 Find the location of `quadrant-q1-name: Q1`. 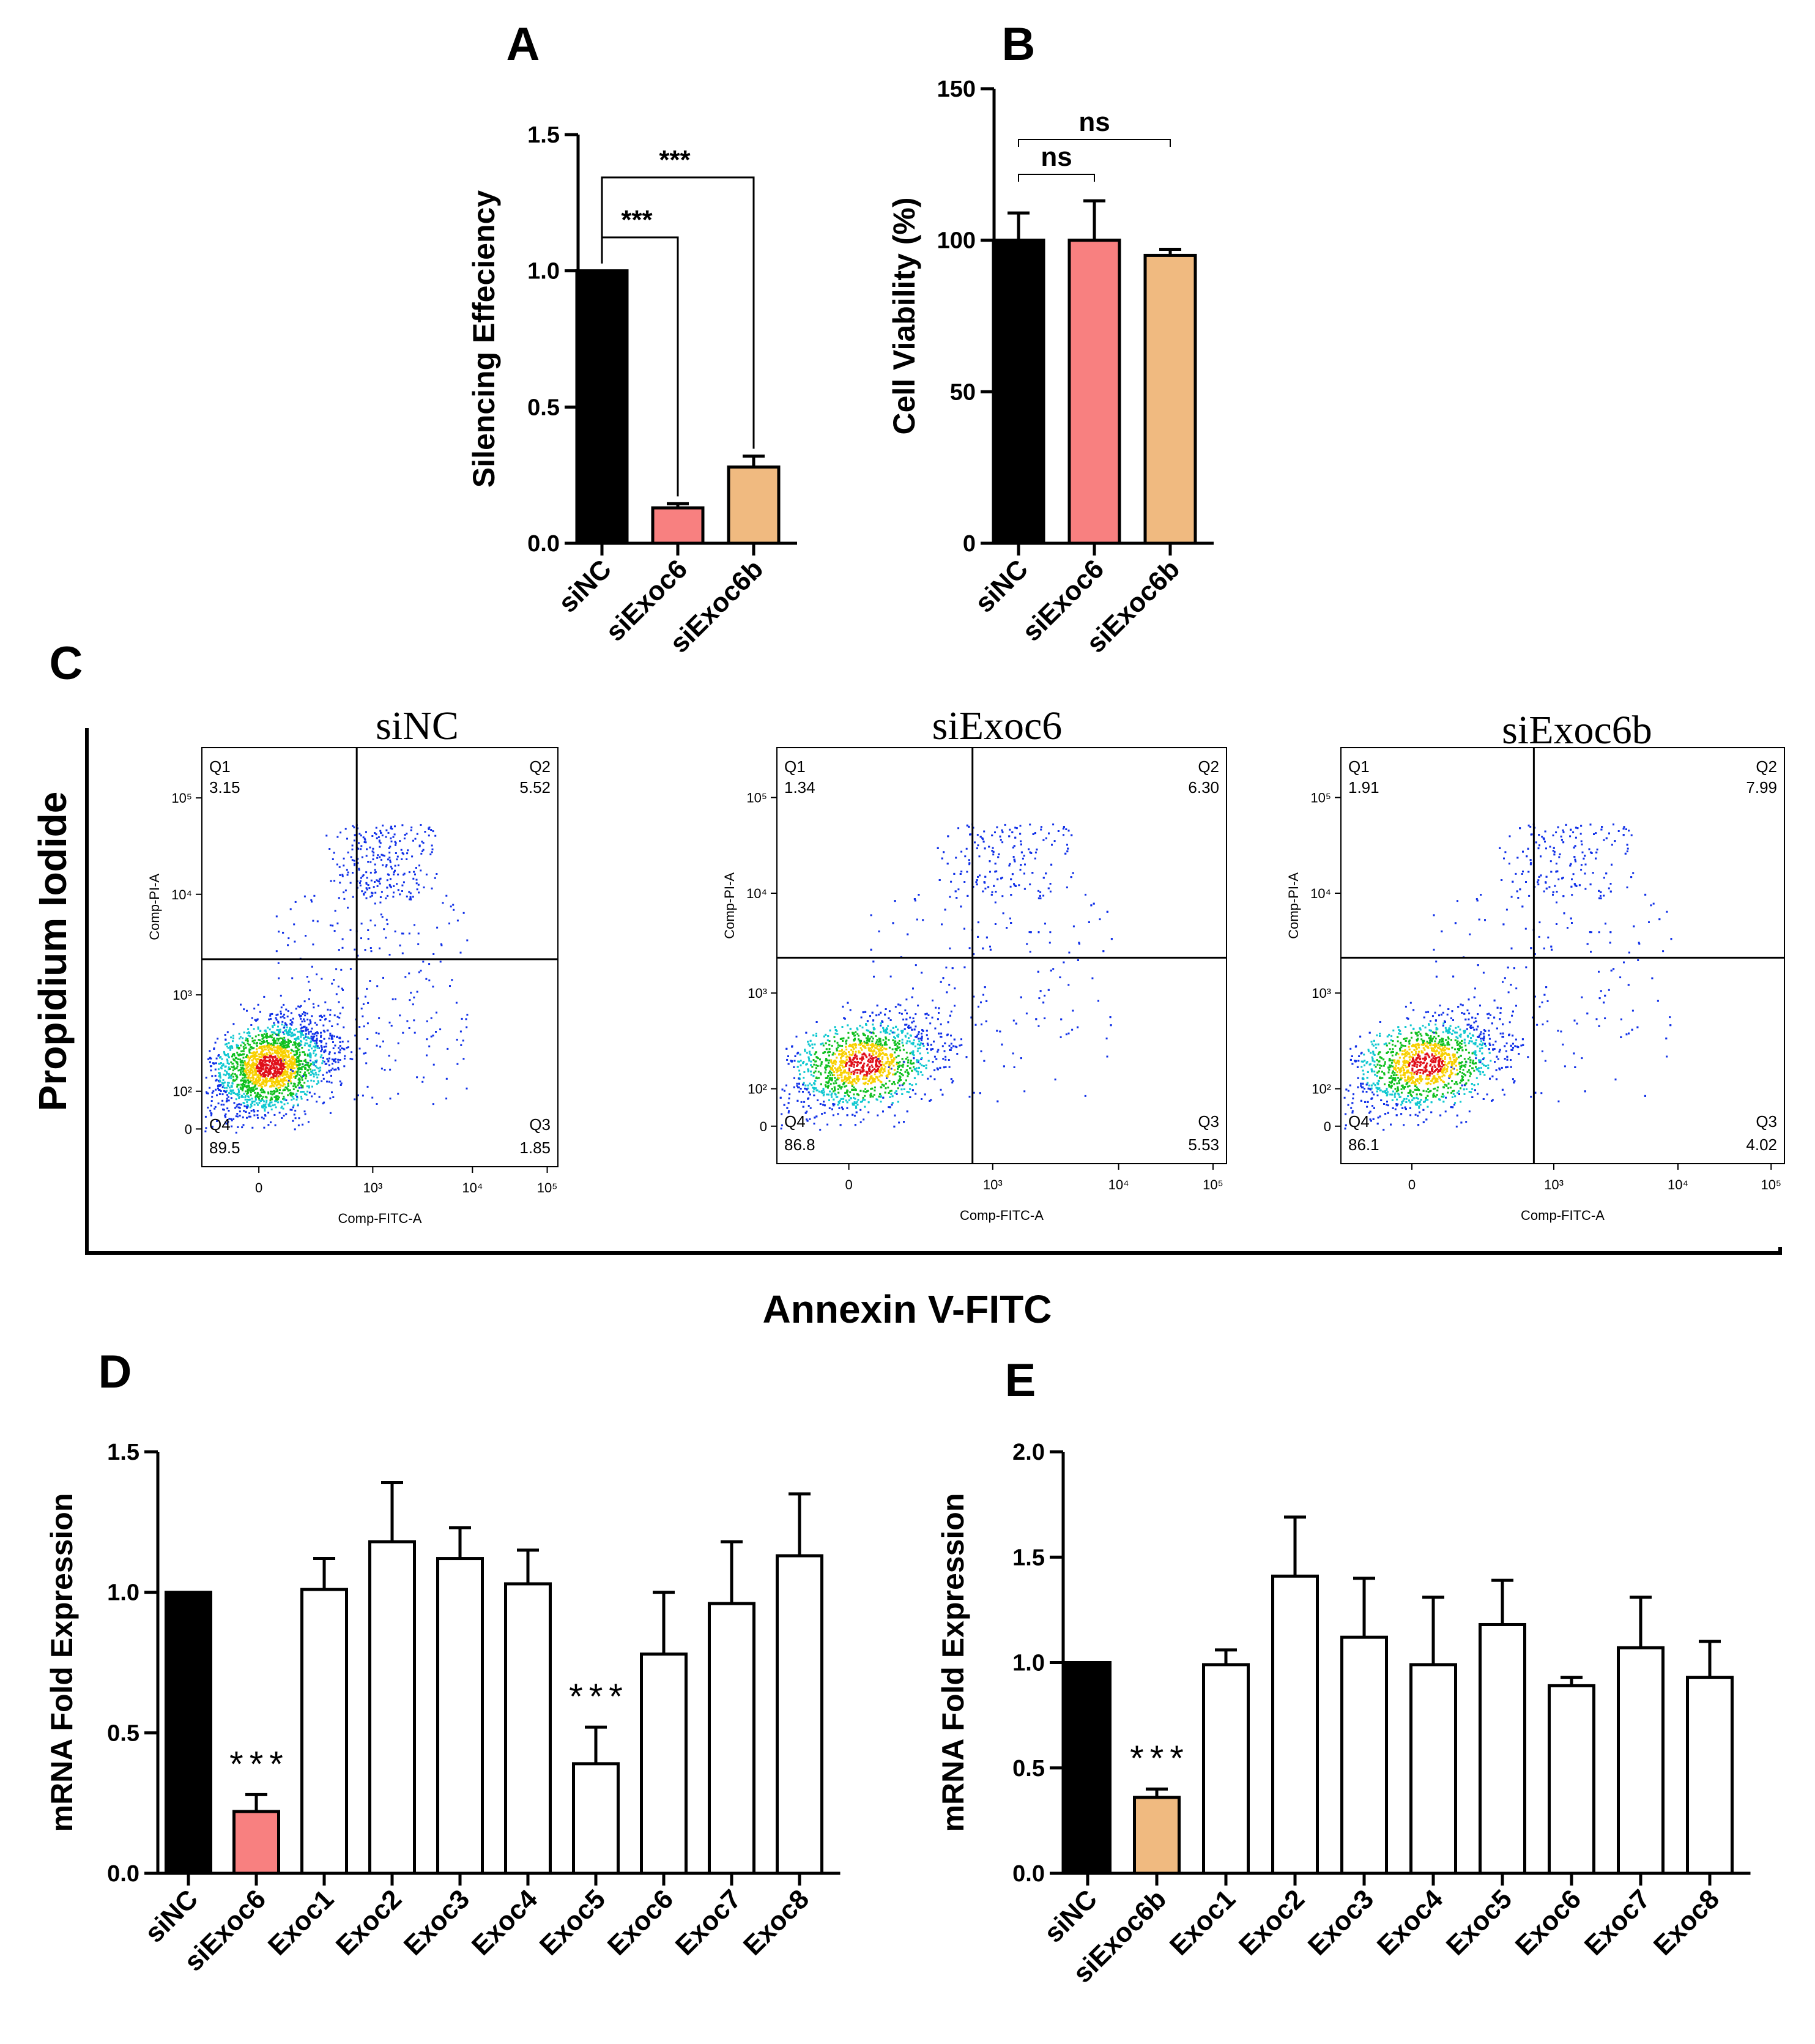

quadrant-q1-name: Q1 is located at coordinates (1359, 767).